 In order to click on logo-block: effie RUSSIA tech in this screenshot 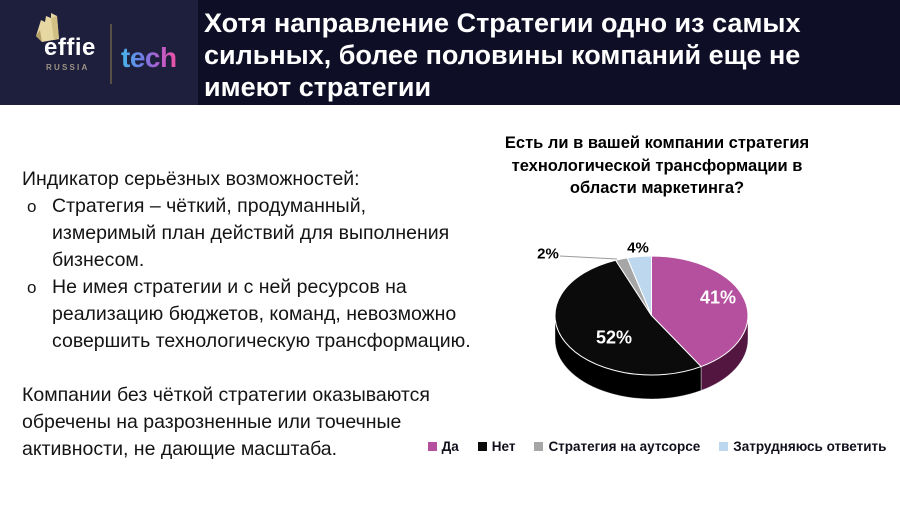, I will do `click(99, 52)`.